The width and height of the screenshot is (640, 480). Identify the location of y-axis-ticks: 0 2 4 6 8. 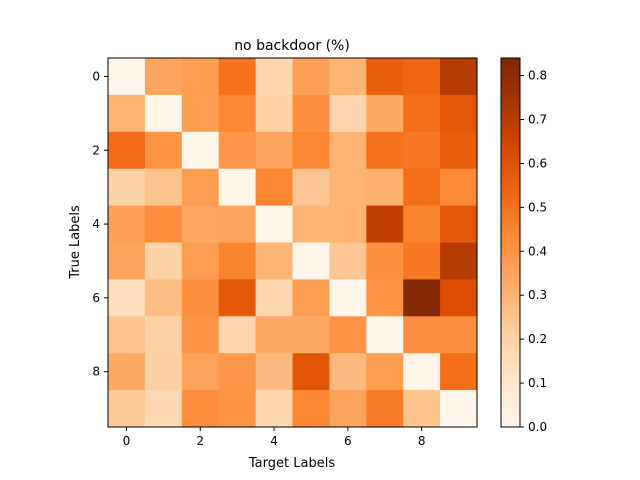
(100, 224).